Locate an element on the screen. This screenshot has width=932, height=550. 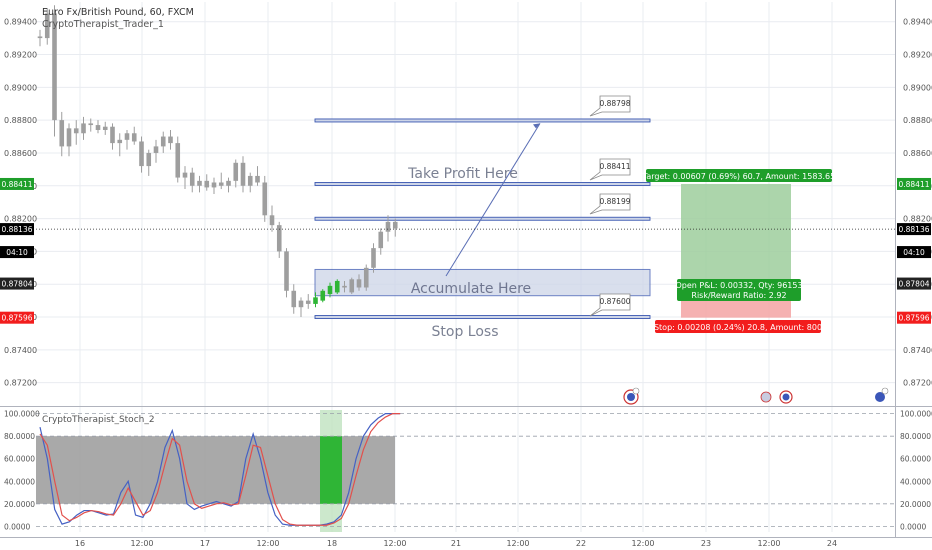
osc-tick-label-left: 60.0000 is located at coordinates (19, 459).